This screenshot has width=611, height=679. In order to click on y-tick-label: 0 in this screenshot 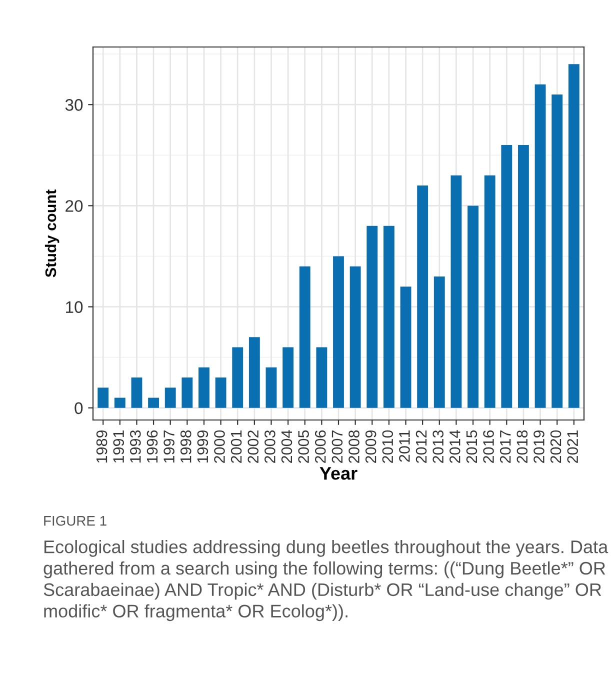, I will do `click(78, 408)`.